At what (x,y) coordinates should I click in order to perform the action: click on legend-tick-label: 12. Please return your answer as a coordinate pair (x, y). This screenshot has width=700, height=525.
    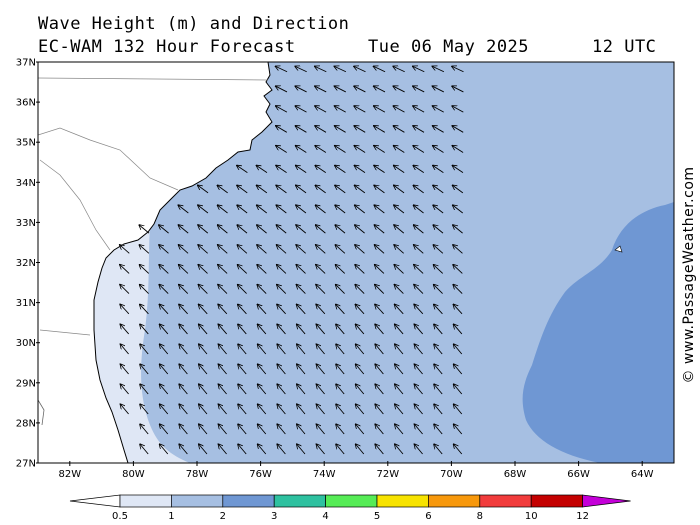
    Looking at the image, I should click on (582, 516).